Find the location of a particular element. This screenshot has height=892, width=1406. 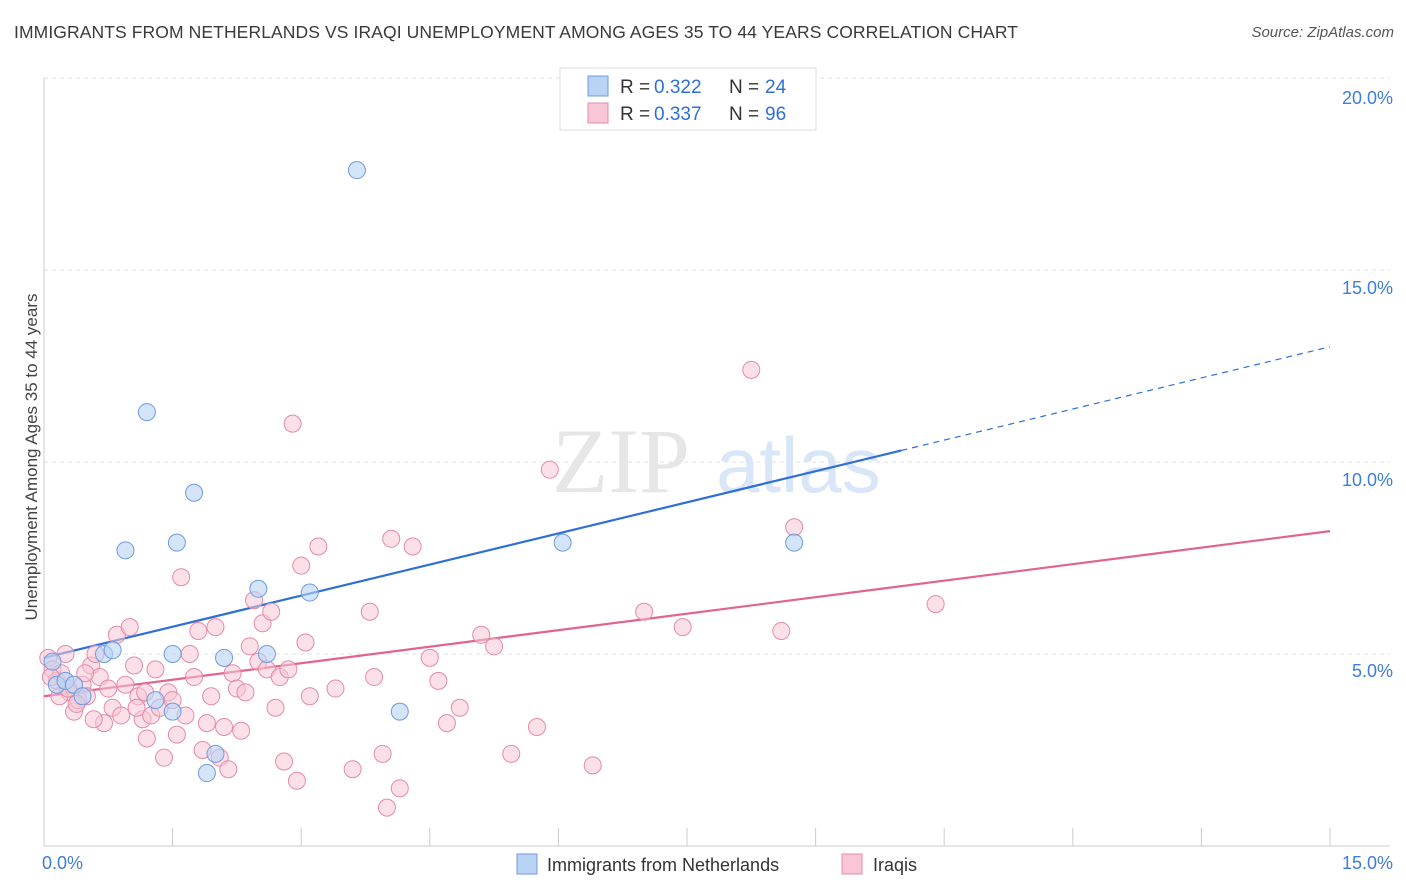

legend-r-label-pink: R = is located at coordinates (635, 114).